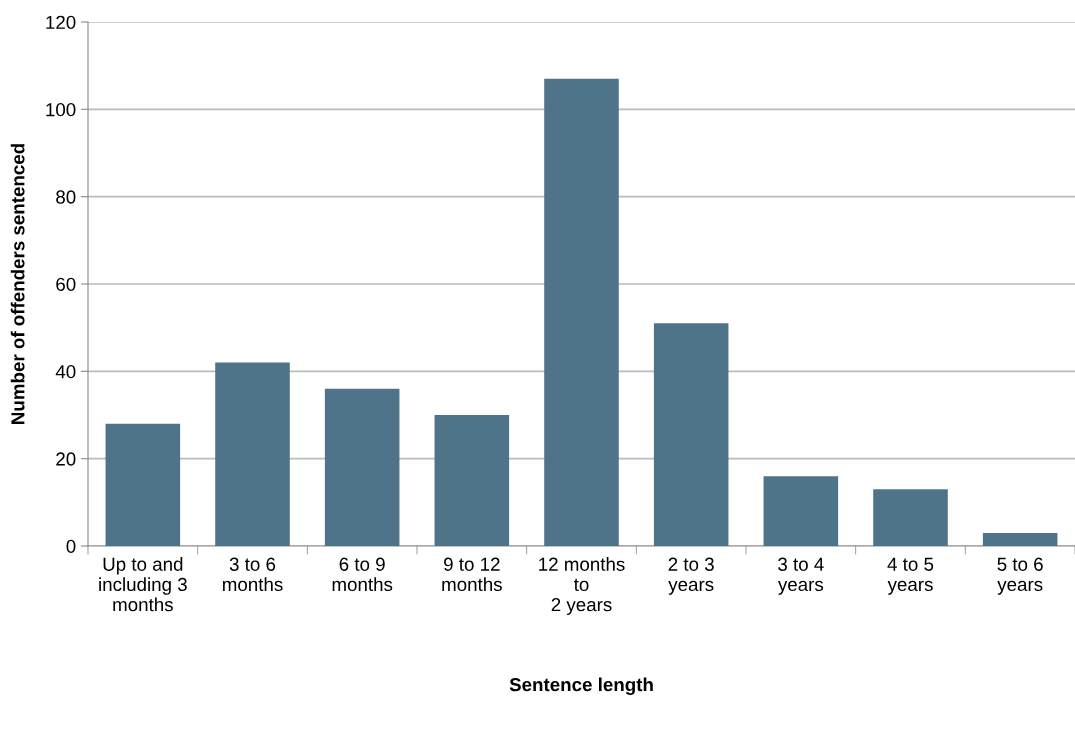 The image size is (1075, 729). I want to click on x-tick-label: 4 to 5 years, so click(910, 576).